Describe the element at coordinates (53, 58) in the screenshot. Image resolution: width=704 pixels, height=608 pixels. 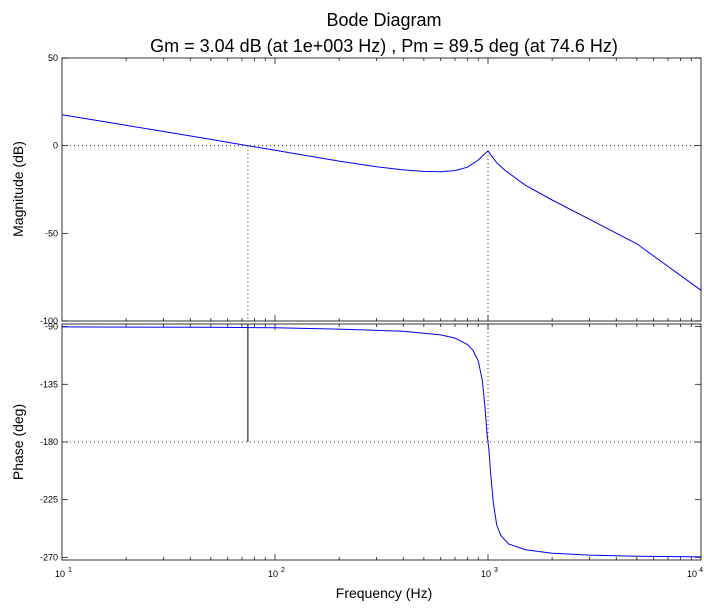
I see `magnitude-y-tick-label: 50` at that location.